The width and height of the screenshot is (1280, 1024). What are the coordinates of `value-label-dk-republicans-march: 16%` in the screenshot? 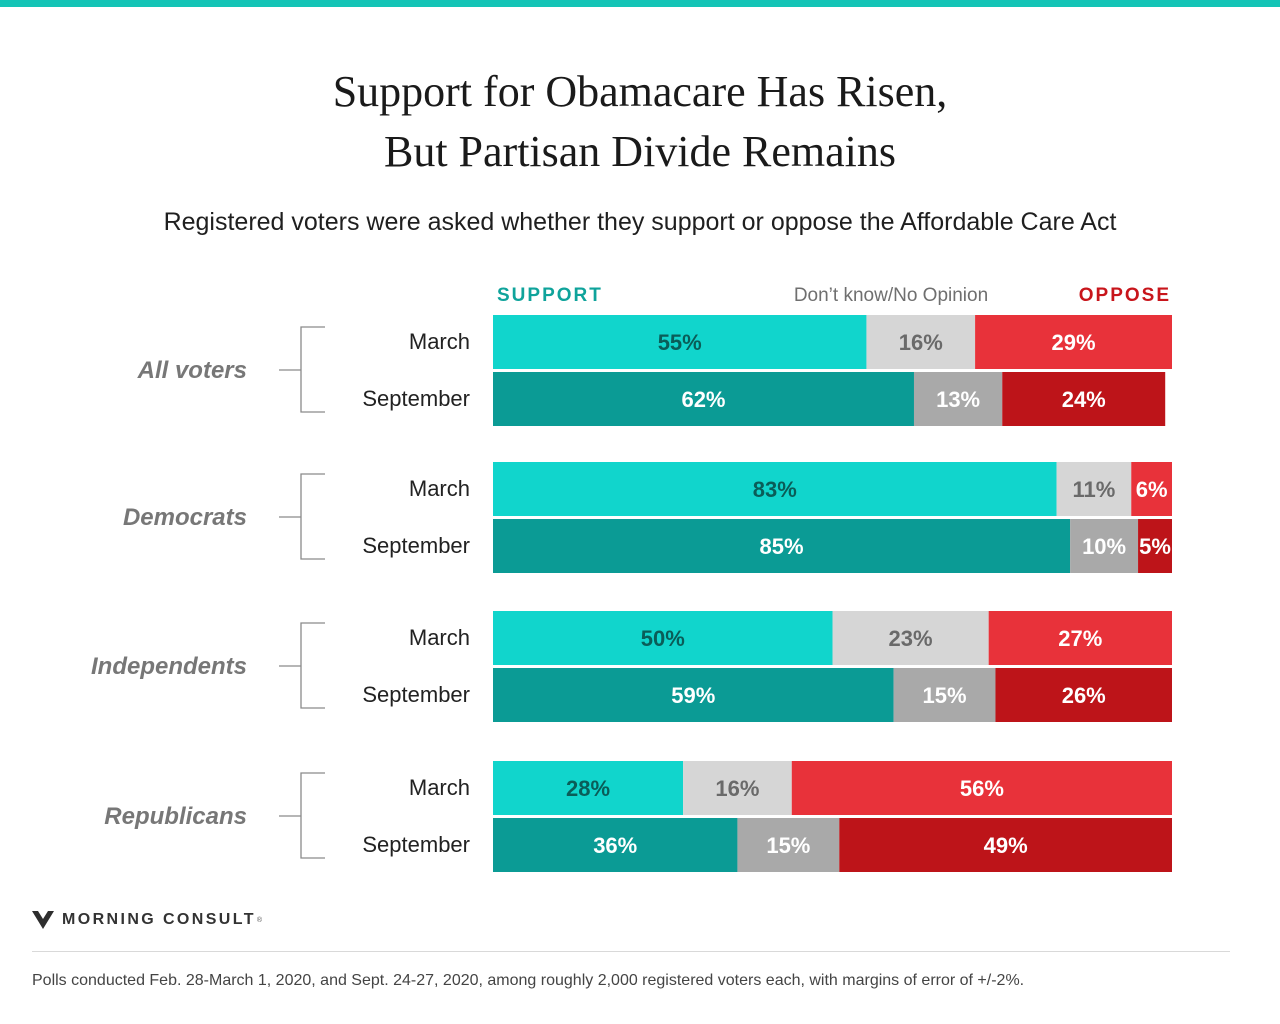 It's located at (737, 788).